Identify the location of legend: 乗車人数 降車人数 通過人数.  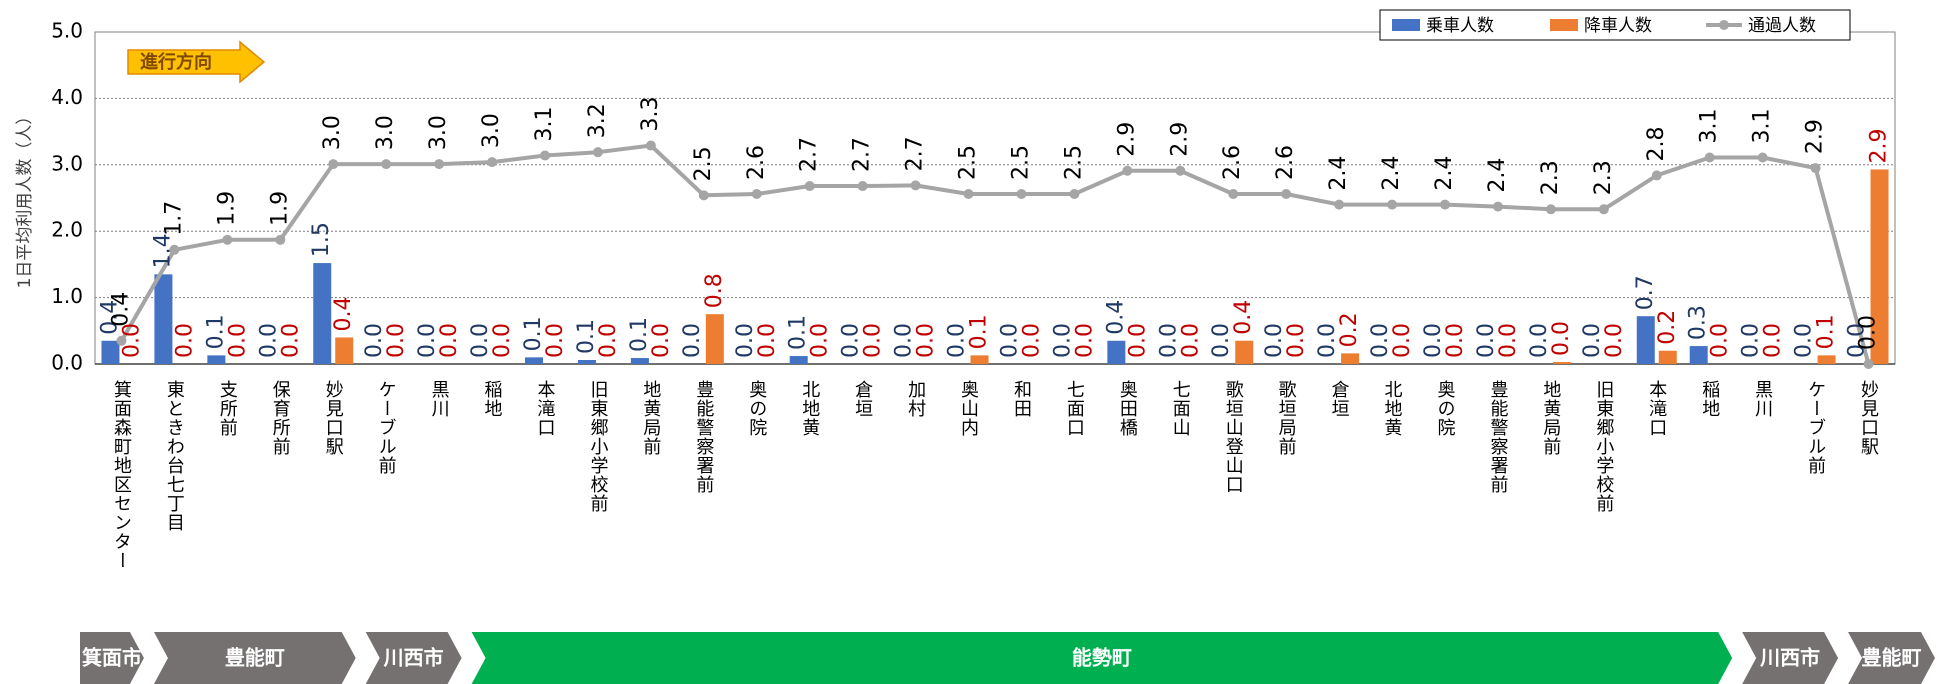
(1615, 25).